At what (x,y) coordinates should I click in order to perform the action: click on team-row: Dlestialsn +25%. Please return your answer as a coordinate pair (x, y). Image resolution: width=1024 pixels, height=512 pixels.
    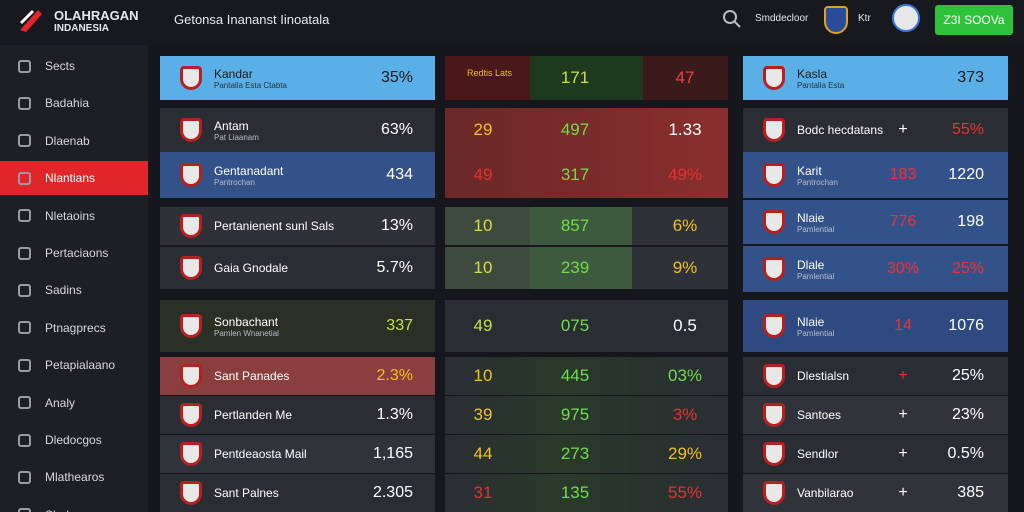
    Looking at the image, I should click on (875, 376).